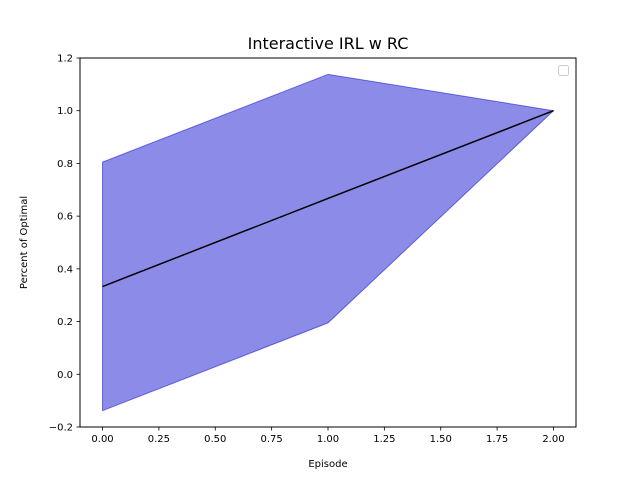 The width and height of the screenshot is (640, 480). Describe the element at coordinates (102, 439) in the screenshot. I see `x-tick-label: 0.00` at that location.